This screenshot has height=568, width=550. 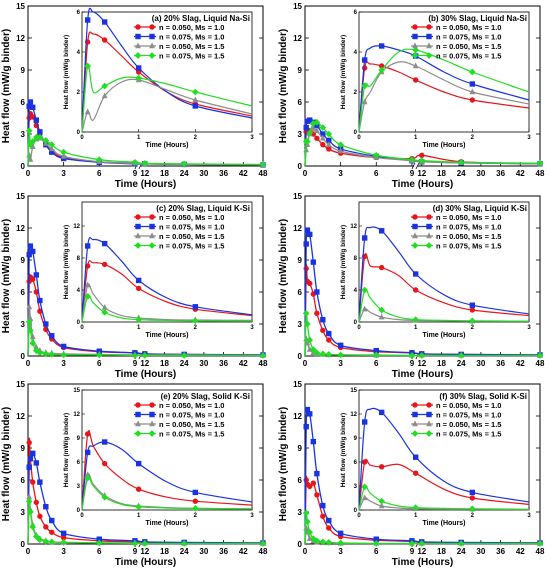 What do you see at coordinates (480, 551) in the screenshot?
I see `x-tick-label: 30` at bounding box center [480, 551].